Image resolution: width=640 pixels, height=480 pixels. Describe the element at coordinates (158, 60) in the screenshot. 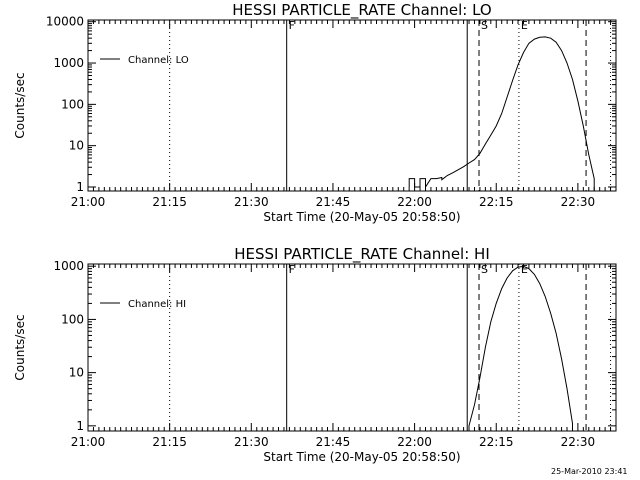

I see `legend-label: Channel: LO` at that location.